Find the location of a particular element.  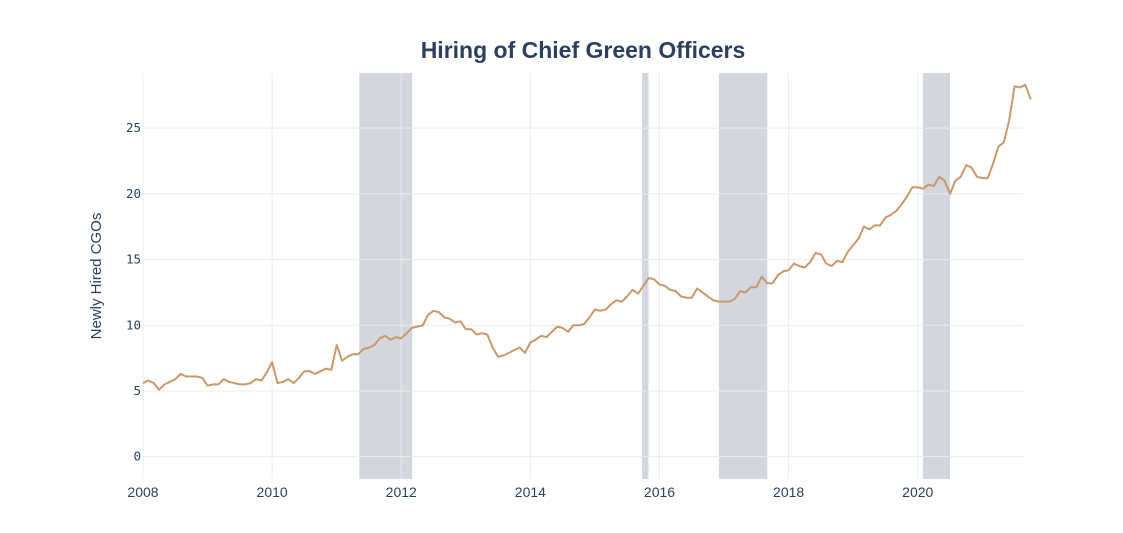

x-axis-ticks: 2008 2010 2012 2014 2016 2018 2020 is located at coordinates (530, 492).